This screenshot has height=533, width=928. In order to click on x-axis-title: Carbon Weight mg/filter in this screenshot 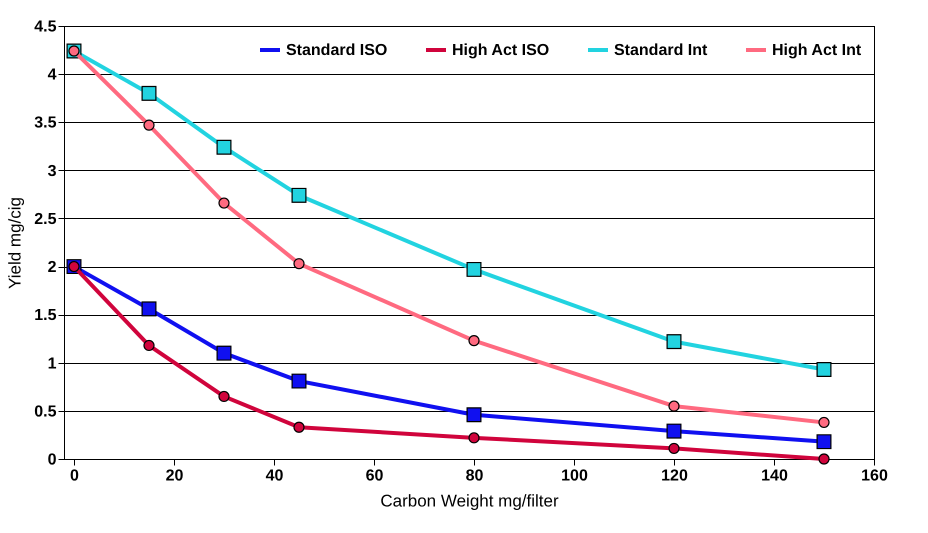, I will do `click(469, 501)`.